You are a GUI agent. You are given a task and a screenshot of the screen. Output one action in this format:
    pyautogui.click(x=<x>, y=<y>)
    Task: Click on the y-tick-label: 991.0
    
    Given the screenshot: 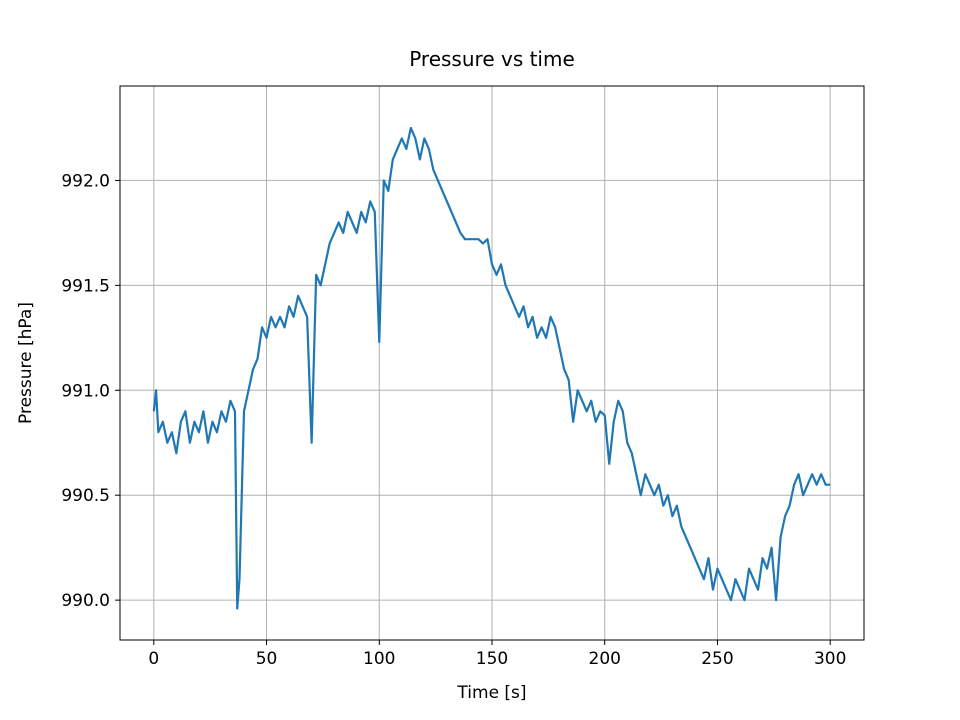 What is the action you would take?
    pyautogui.click(x=85, y=391)
    